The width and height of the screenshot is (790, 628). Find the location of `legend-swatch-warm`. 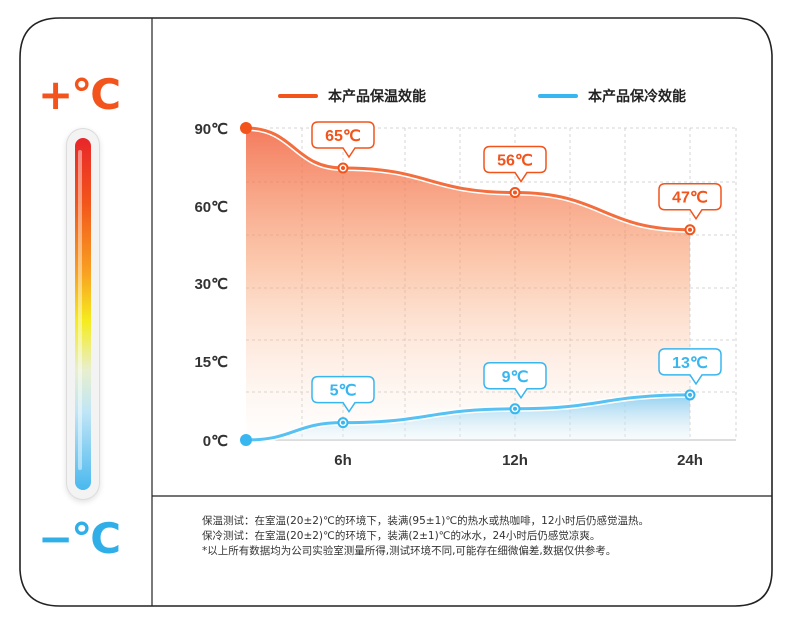

legend-swatch-warm is located at coordinates (298, 96).